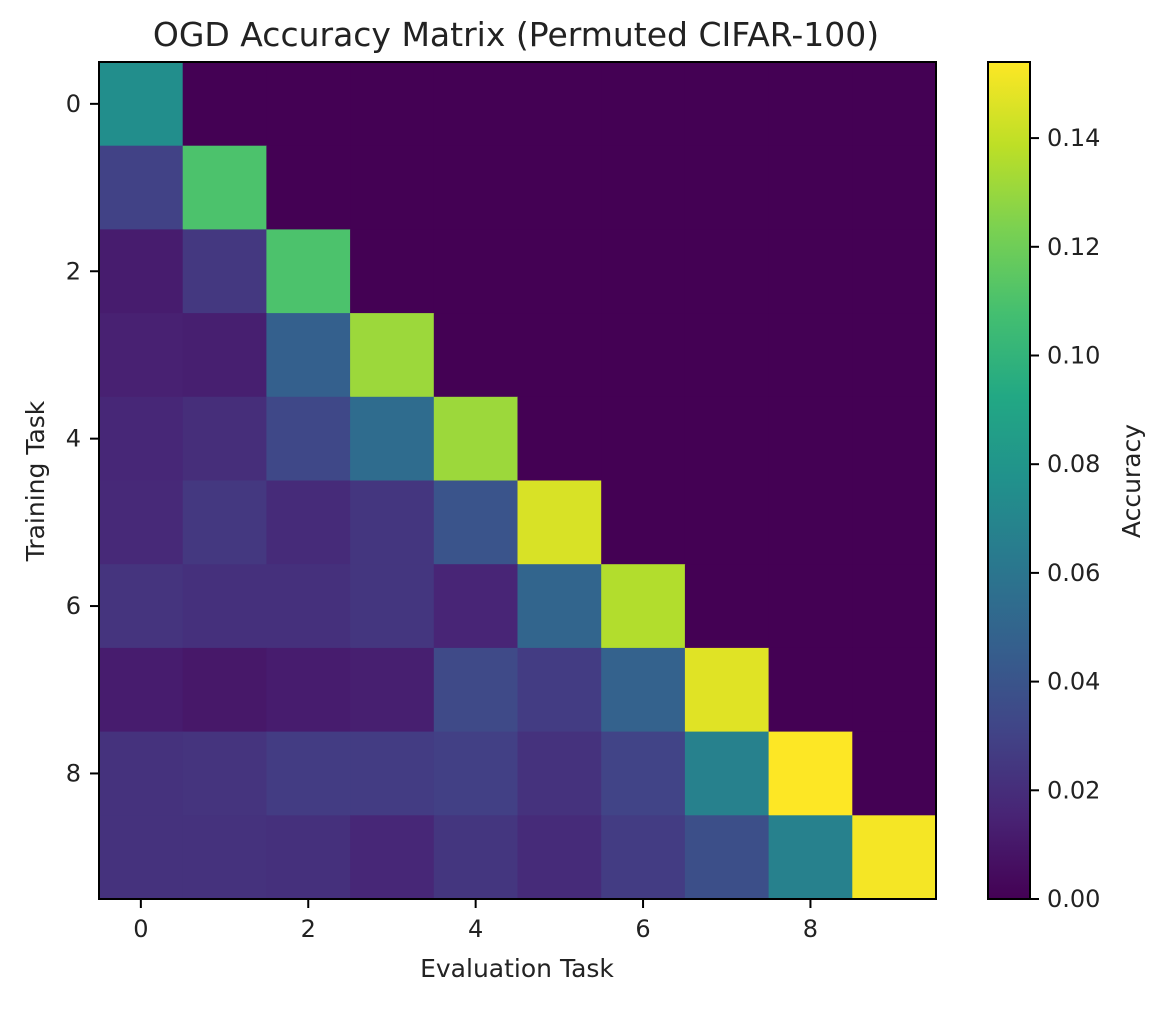 This screenshot has width=1176, height=1012. What do you see at coordinates (1131, 481) in the screenshot?
I see `colorbar-label: Accuracy` at bounding box center [1131, 481].